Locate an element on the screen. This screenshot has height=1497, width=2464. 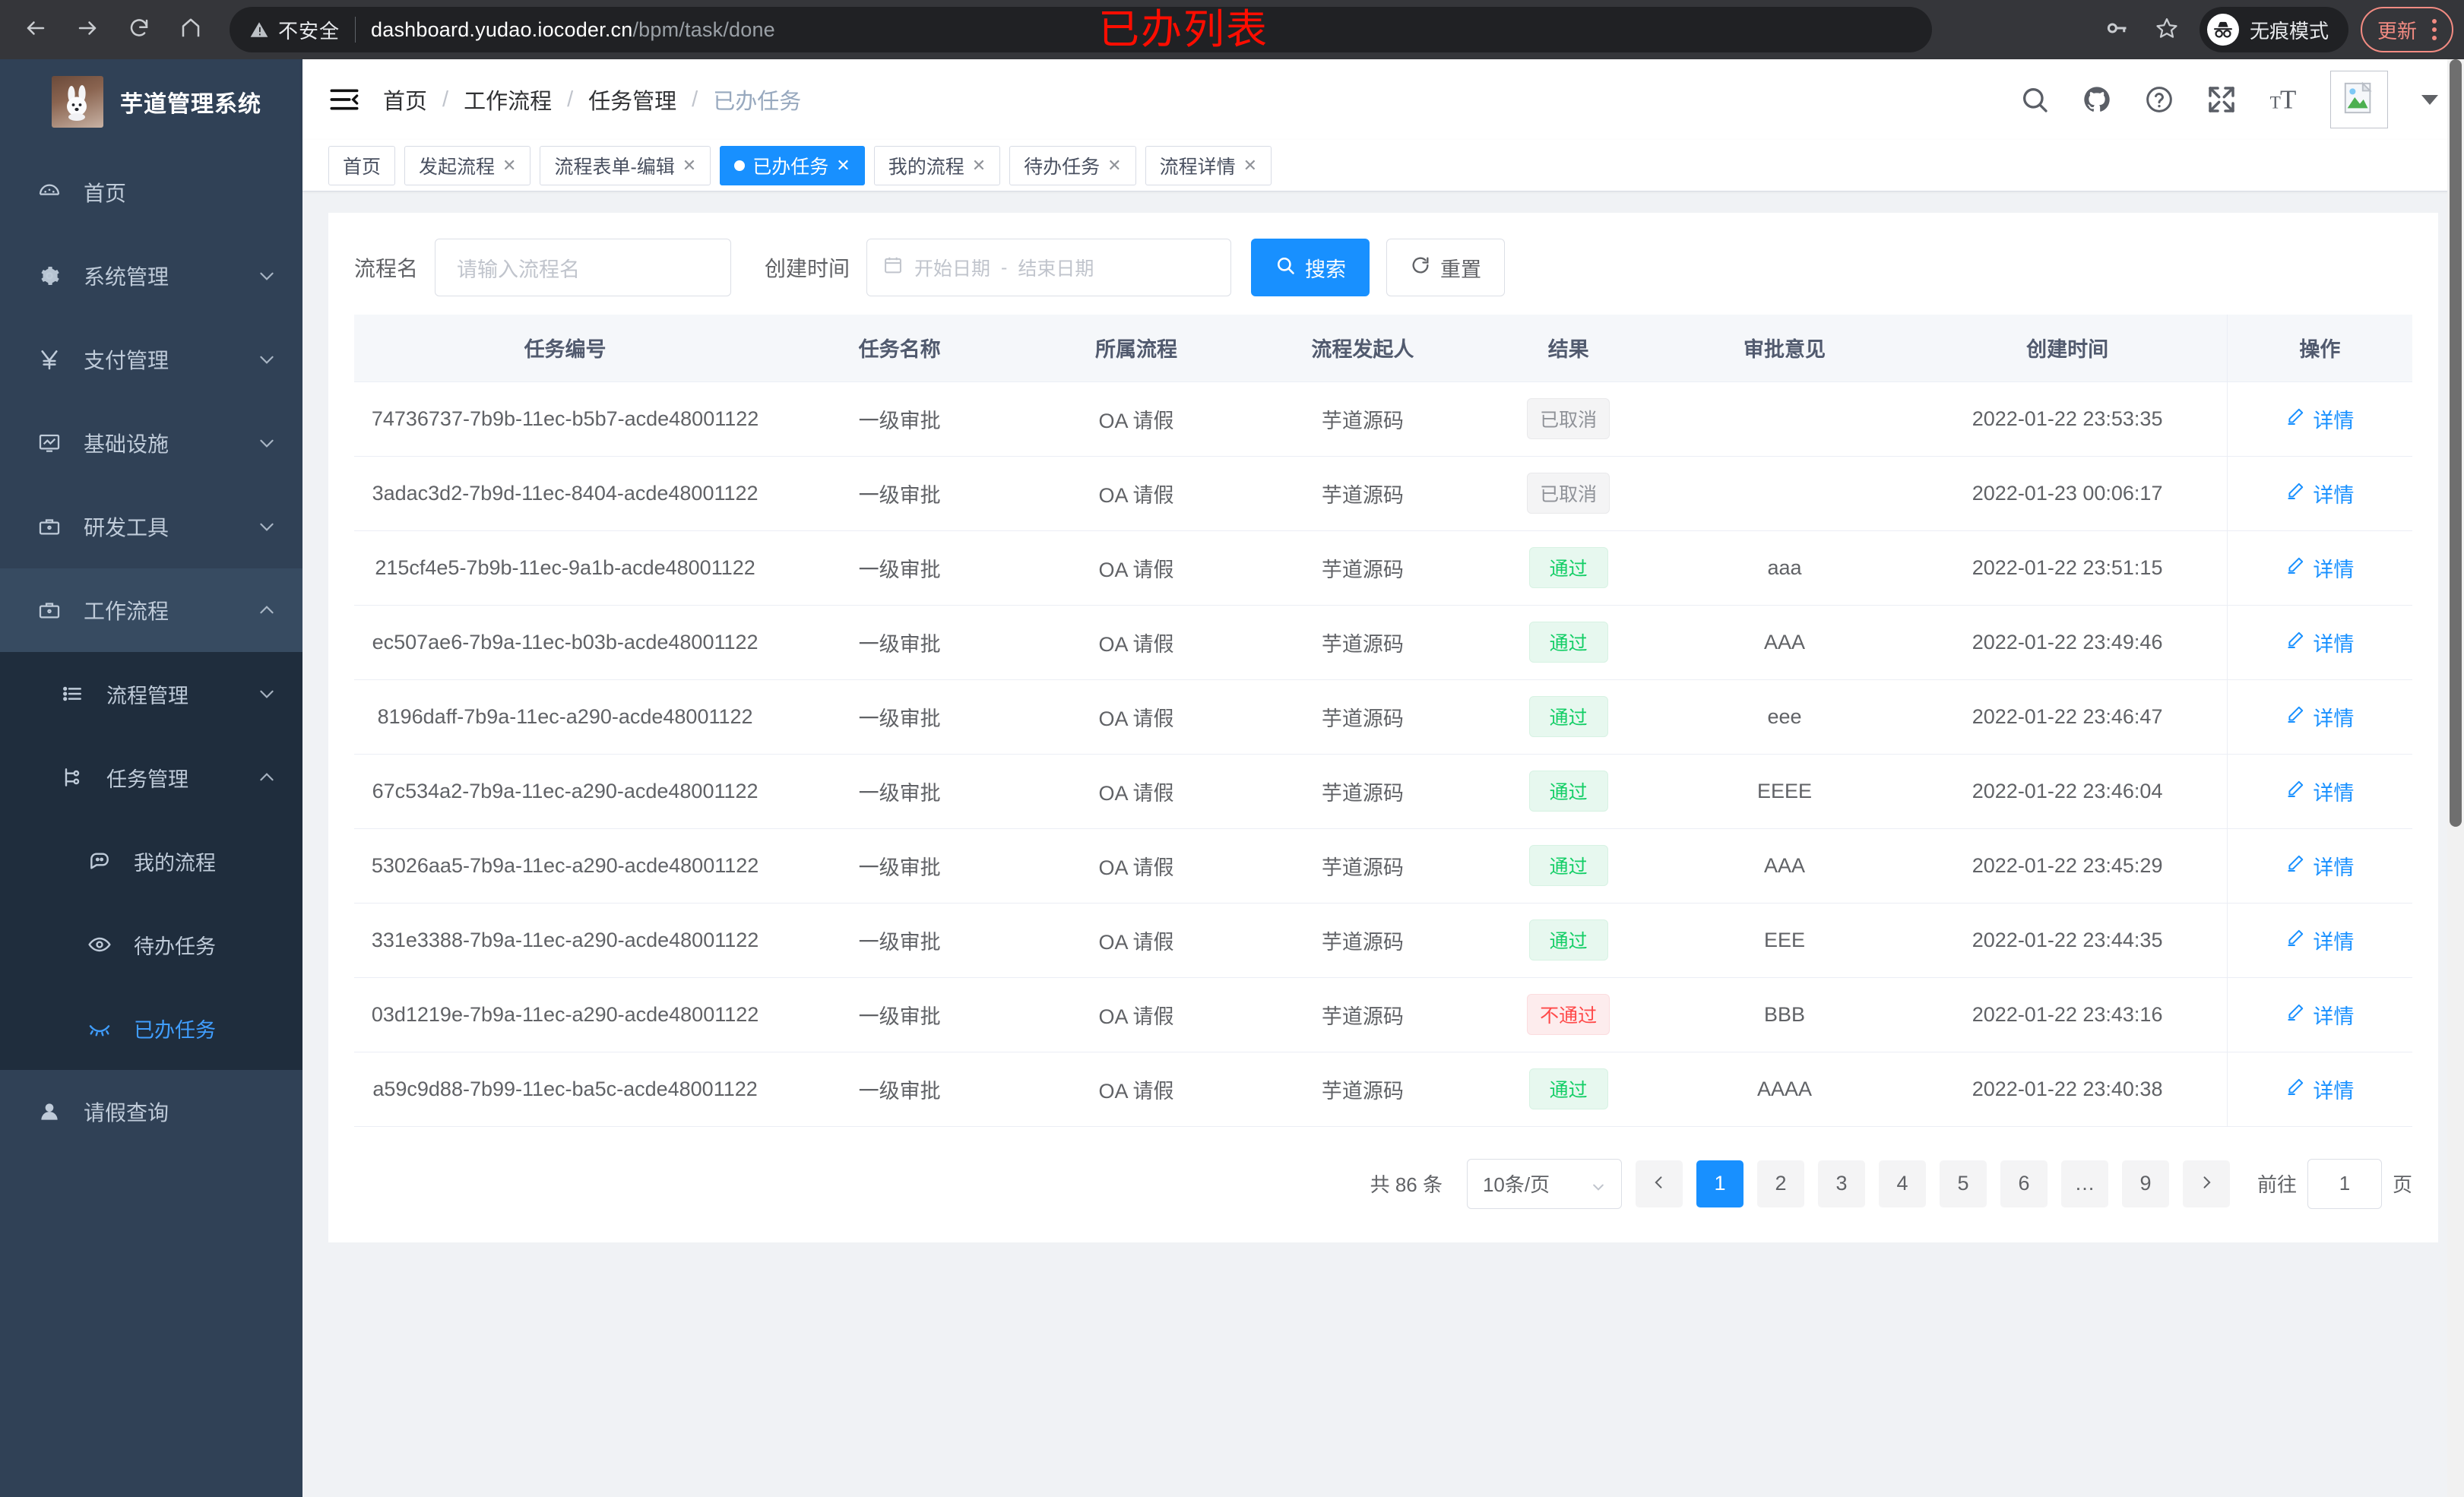
page-button-9: 9 is located at coordinates (2145, 1183).